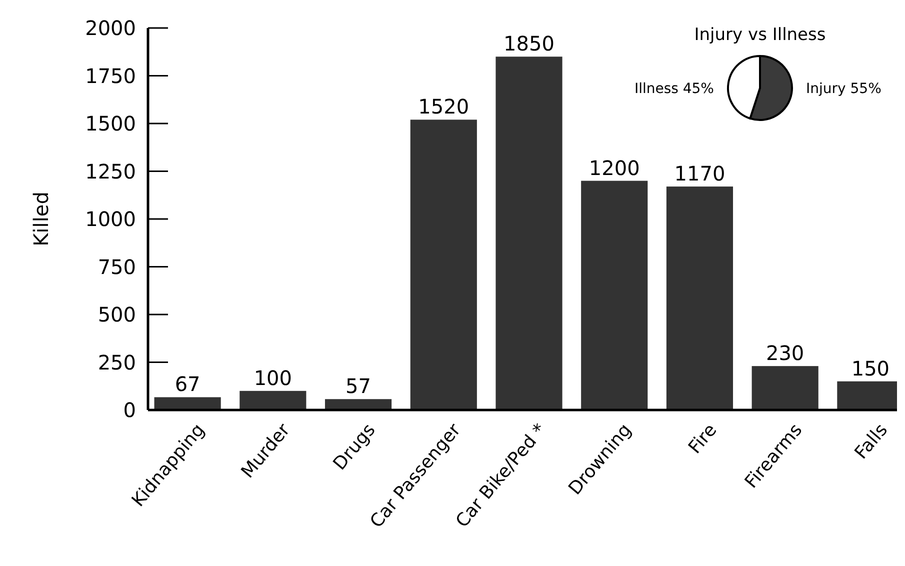  What do you see at coordinates (444, 106) in the screenshot?
I see `data-label: 1520` at bounding box center [444, 106].